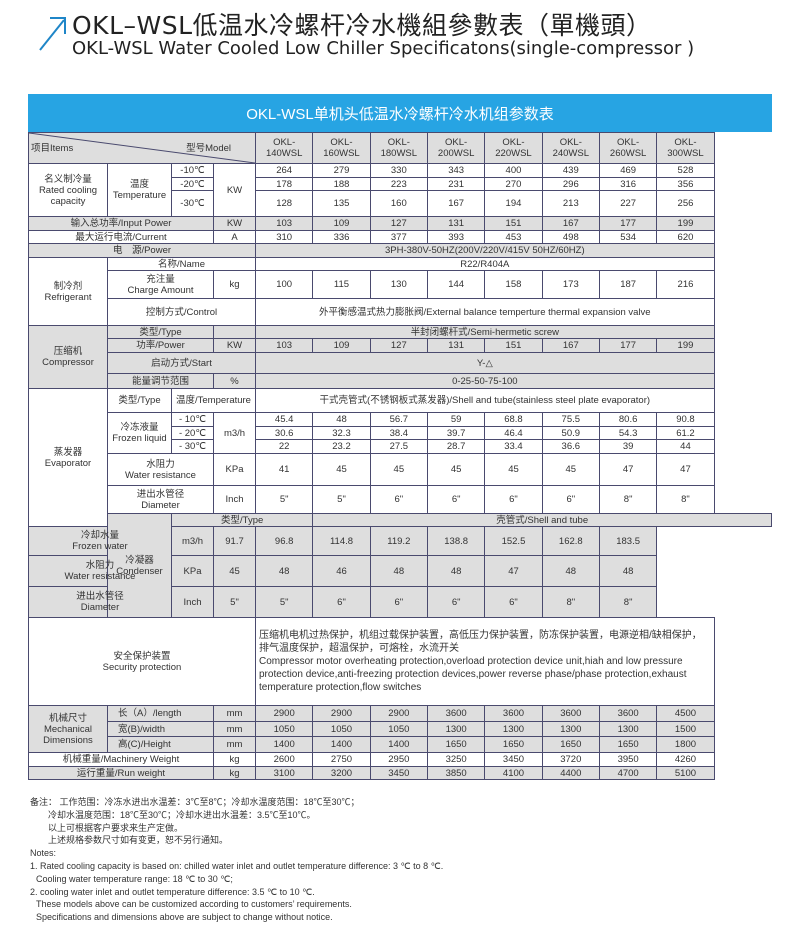 The height and width of the screenshot is (949, 790). I want to click on value-cell: 620, so click(685, 237).